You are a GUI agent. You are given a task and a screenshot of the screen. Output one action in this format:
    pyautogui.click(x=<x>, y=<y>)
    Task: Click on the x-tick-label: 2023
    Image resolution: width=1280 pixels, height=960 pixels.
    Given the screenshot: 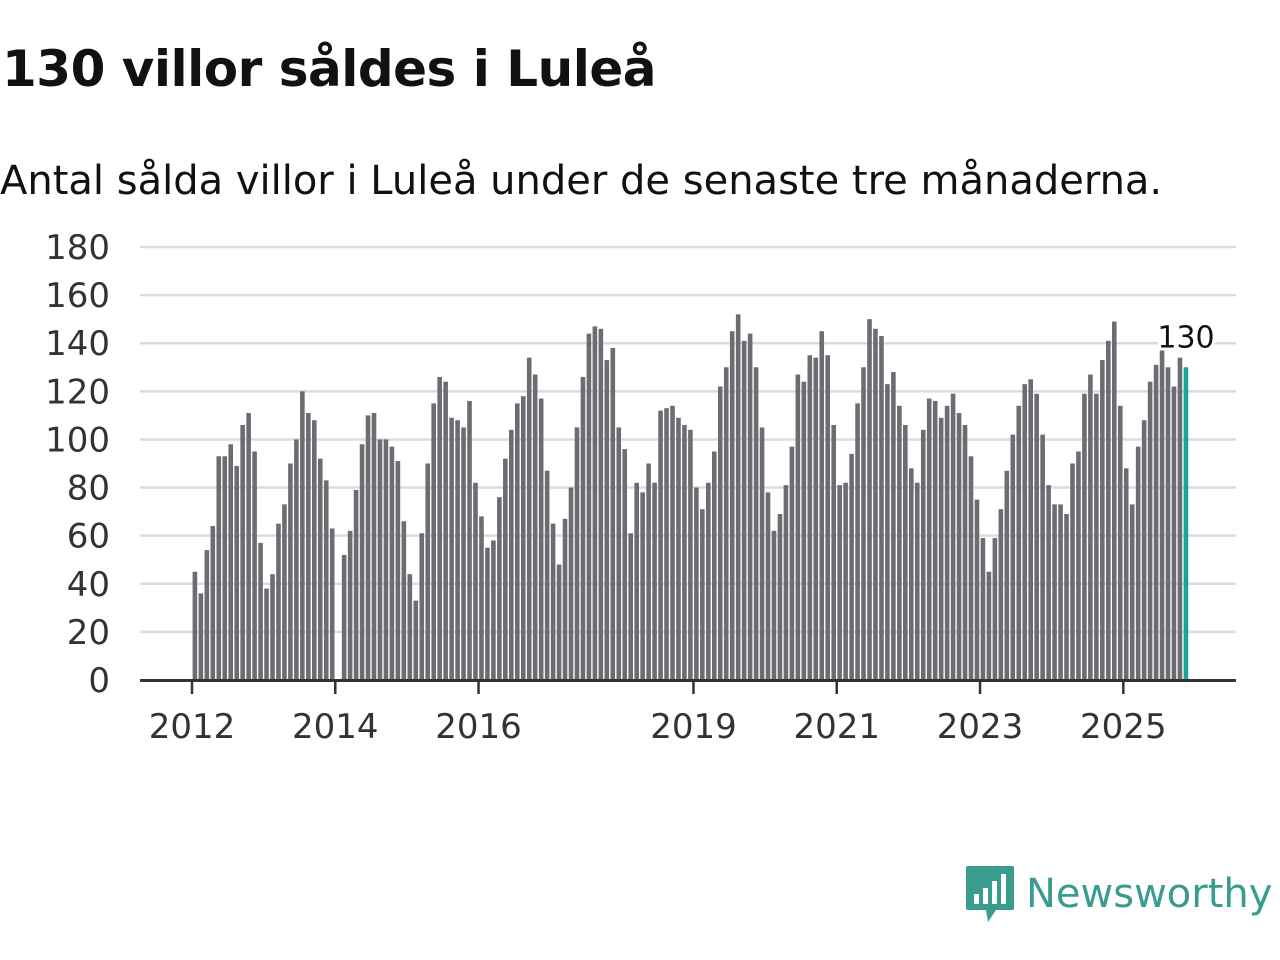 What is the action you would take?
    pyautogui.click(x=980, y=727)
    